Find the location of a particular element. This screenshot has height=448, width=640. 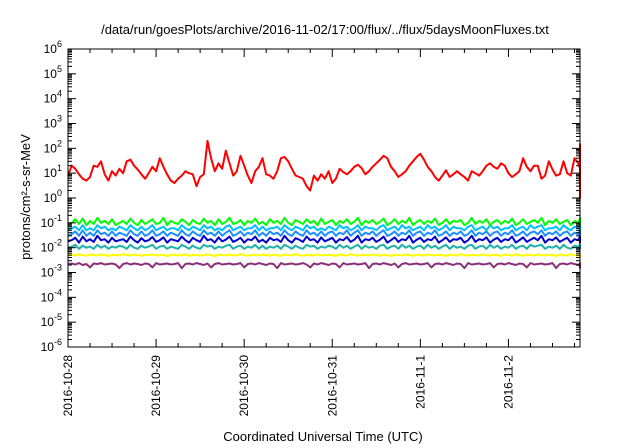

y-tick-label: 10⁻⁵ is located at coordinates (51, 320).